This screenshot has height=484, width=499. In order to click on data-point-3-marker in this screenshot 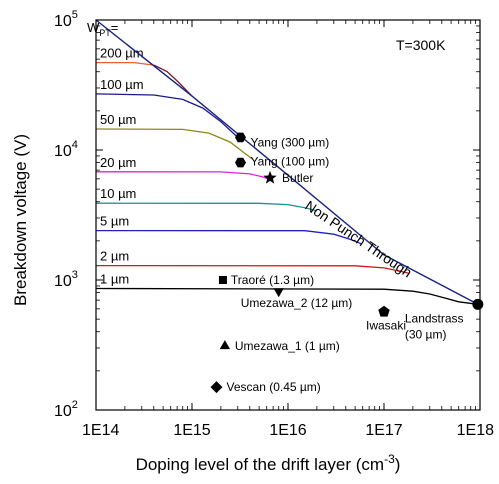, I will do `click(222, 280)`.